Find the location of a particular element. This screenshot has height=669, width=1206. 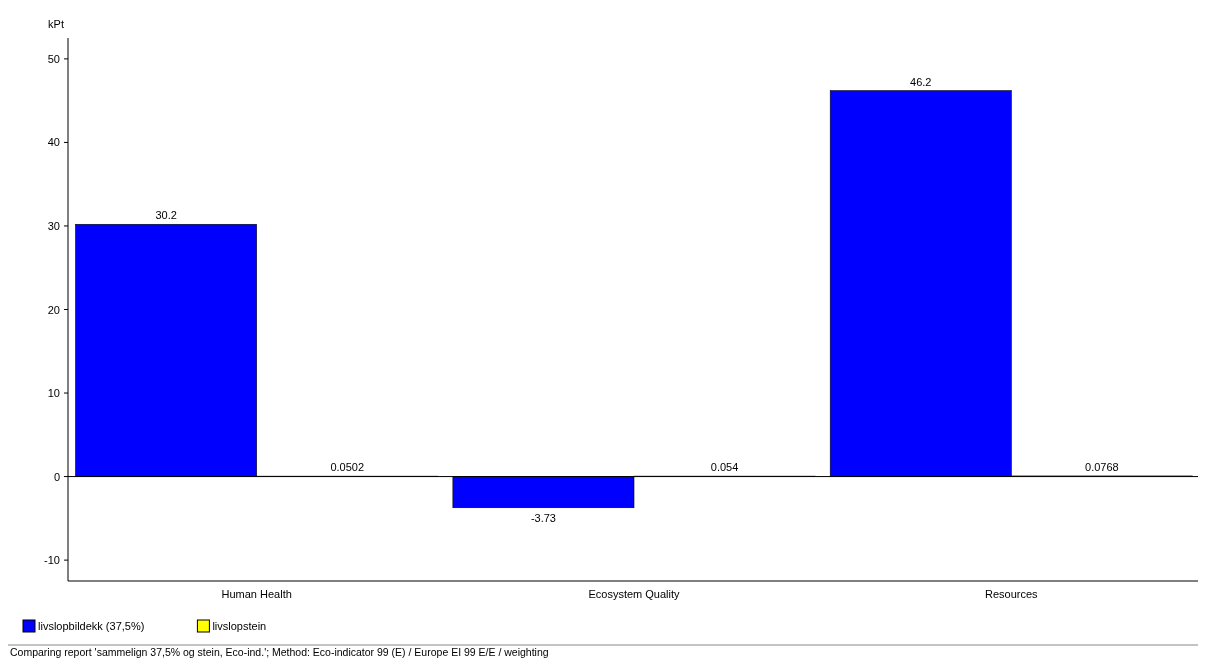

data-label: -3.73 is located at coordinates (543, 517).